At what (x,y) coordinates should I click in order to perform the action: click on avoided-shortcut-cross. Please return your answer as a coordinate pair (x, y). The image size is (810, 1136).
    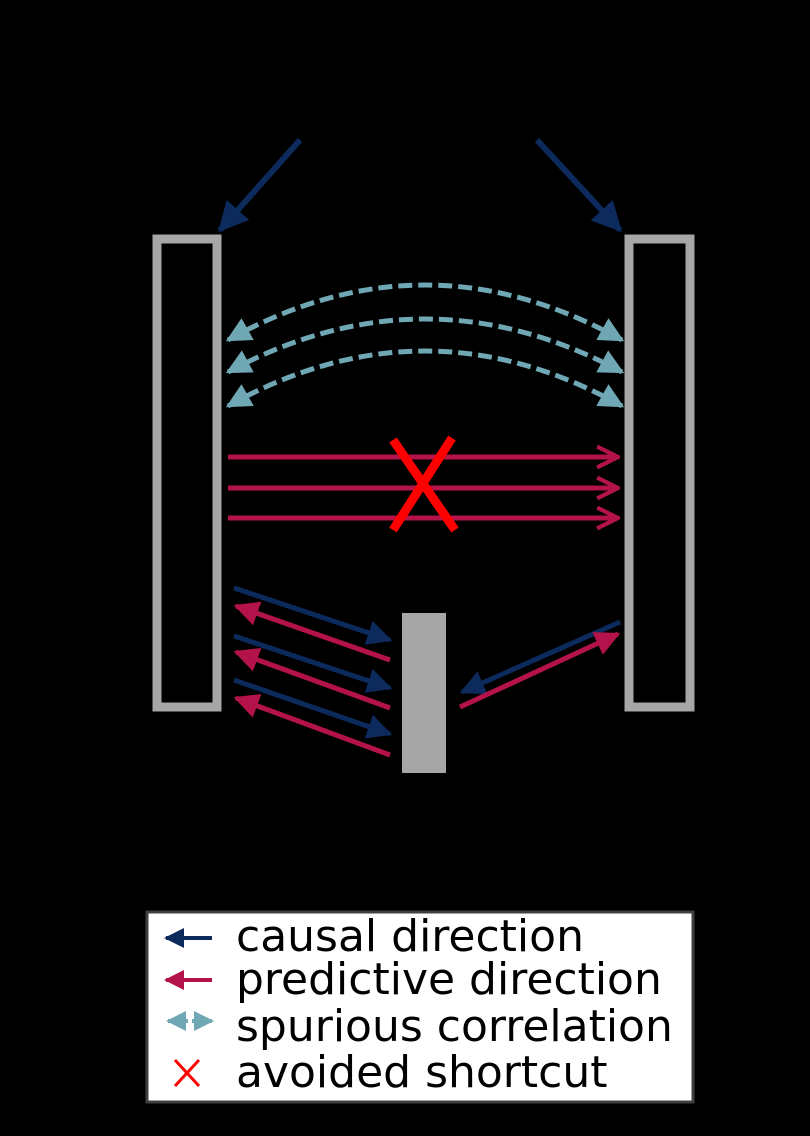
    Looking at the image, I should click on (424, 484).